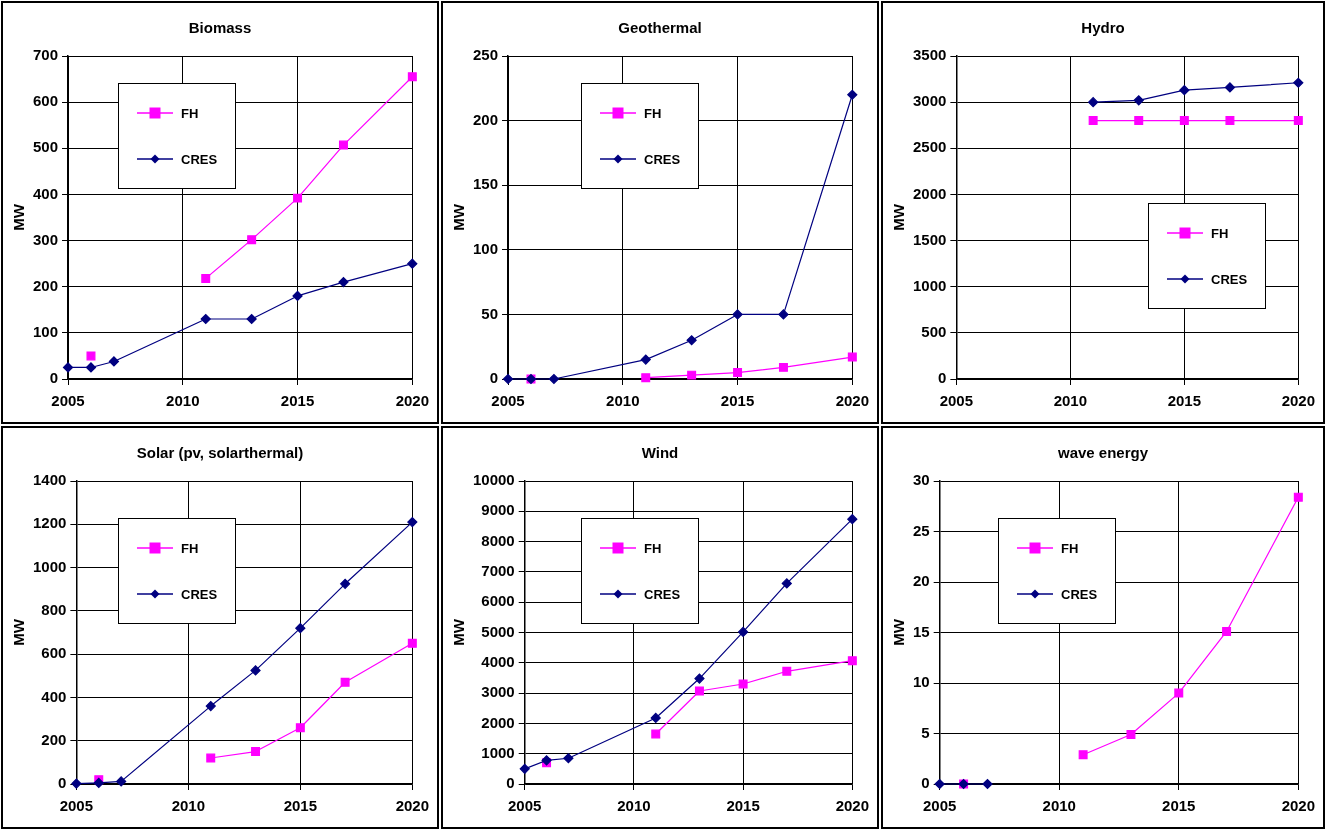 This screenshot has height=835, width=1330. Describe the element at coordinates (49, 523) in the screenshot. I see `y-tick-label: 1200` at that location.